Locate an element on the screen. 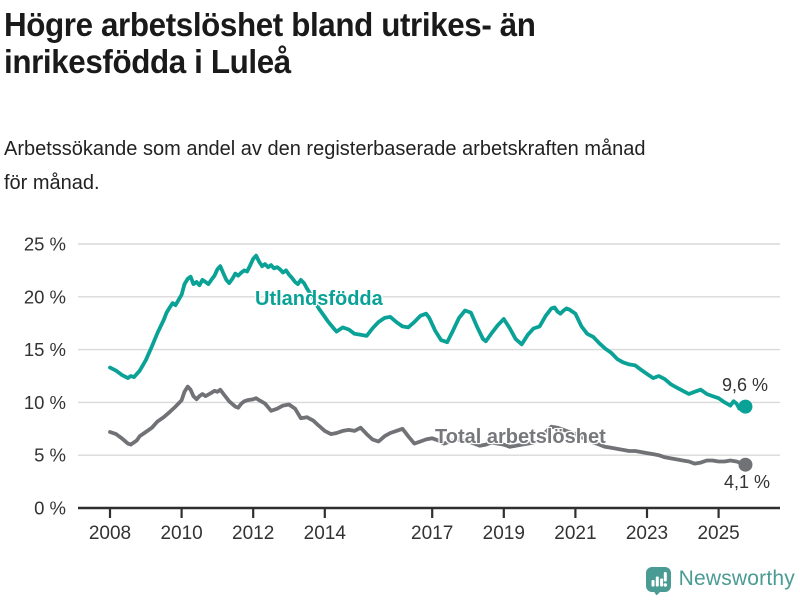 The height and width of the screenshot is (600, 800). series-end-dot-utlandsfodda is located at coordinates (745, 406).